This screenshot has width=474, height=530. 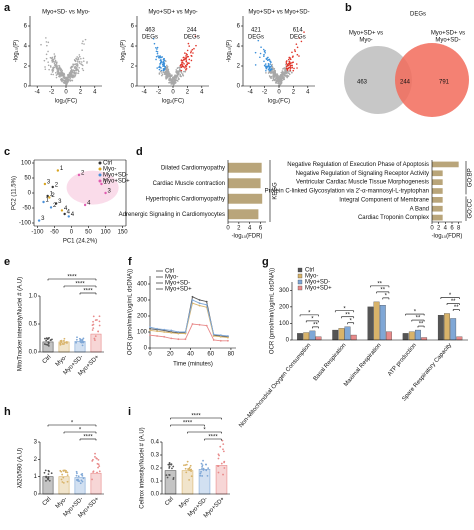 What do you see at coordinates (139, 152) in the screenshot?
I see `panel-letter: d` at bounding box center [139, 152].